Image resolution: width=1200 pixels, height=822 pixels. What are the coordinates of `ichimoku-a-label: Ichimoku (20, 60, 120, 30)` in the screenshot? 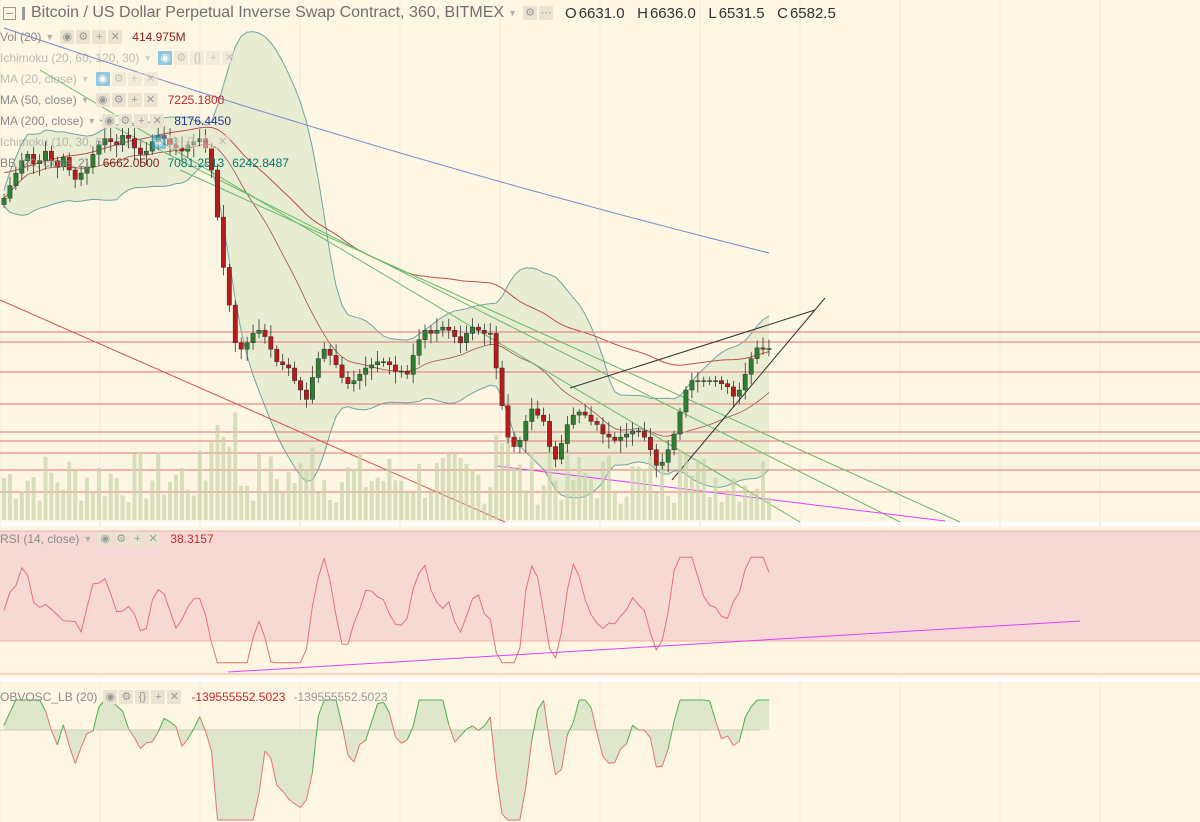 It's located at (70, 58).